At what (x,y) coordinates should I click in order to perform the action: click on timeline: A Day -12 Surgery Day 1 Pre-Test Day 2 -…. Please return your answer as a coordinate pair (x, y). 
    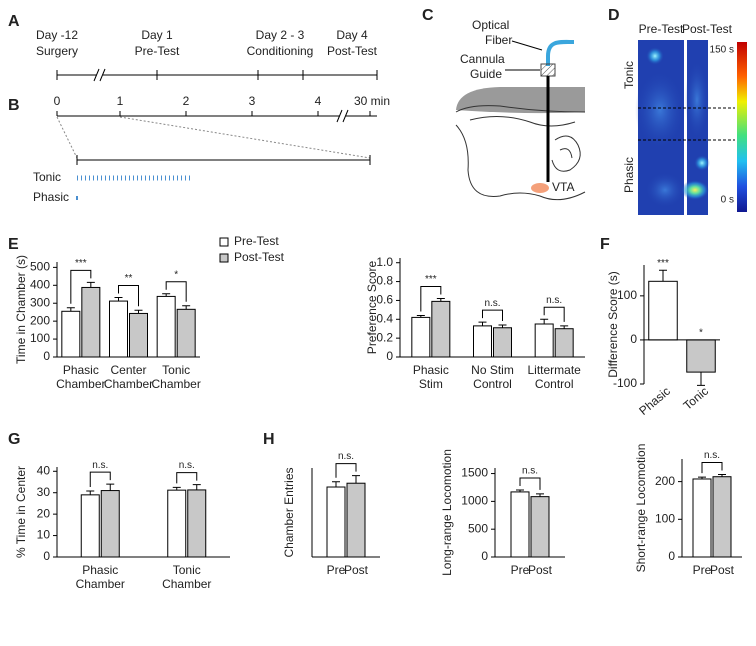
    Looking at the image, I should click on (193, 47).